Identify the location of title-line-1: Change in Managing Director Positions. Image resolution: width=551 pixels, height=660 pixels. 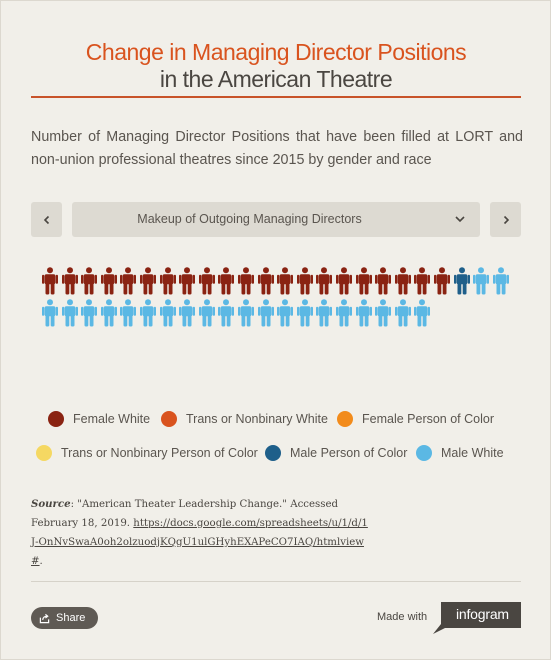
(276, 52).